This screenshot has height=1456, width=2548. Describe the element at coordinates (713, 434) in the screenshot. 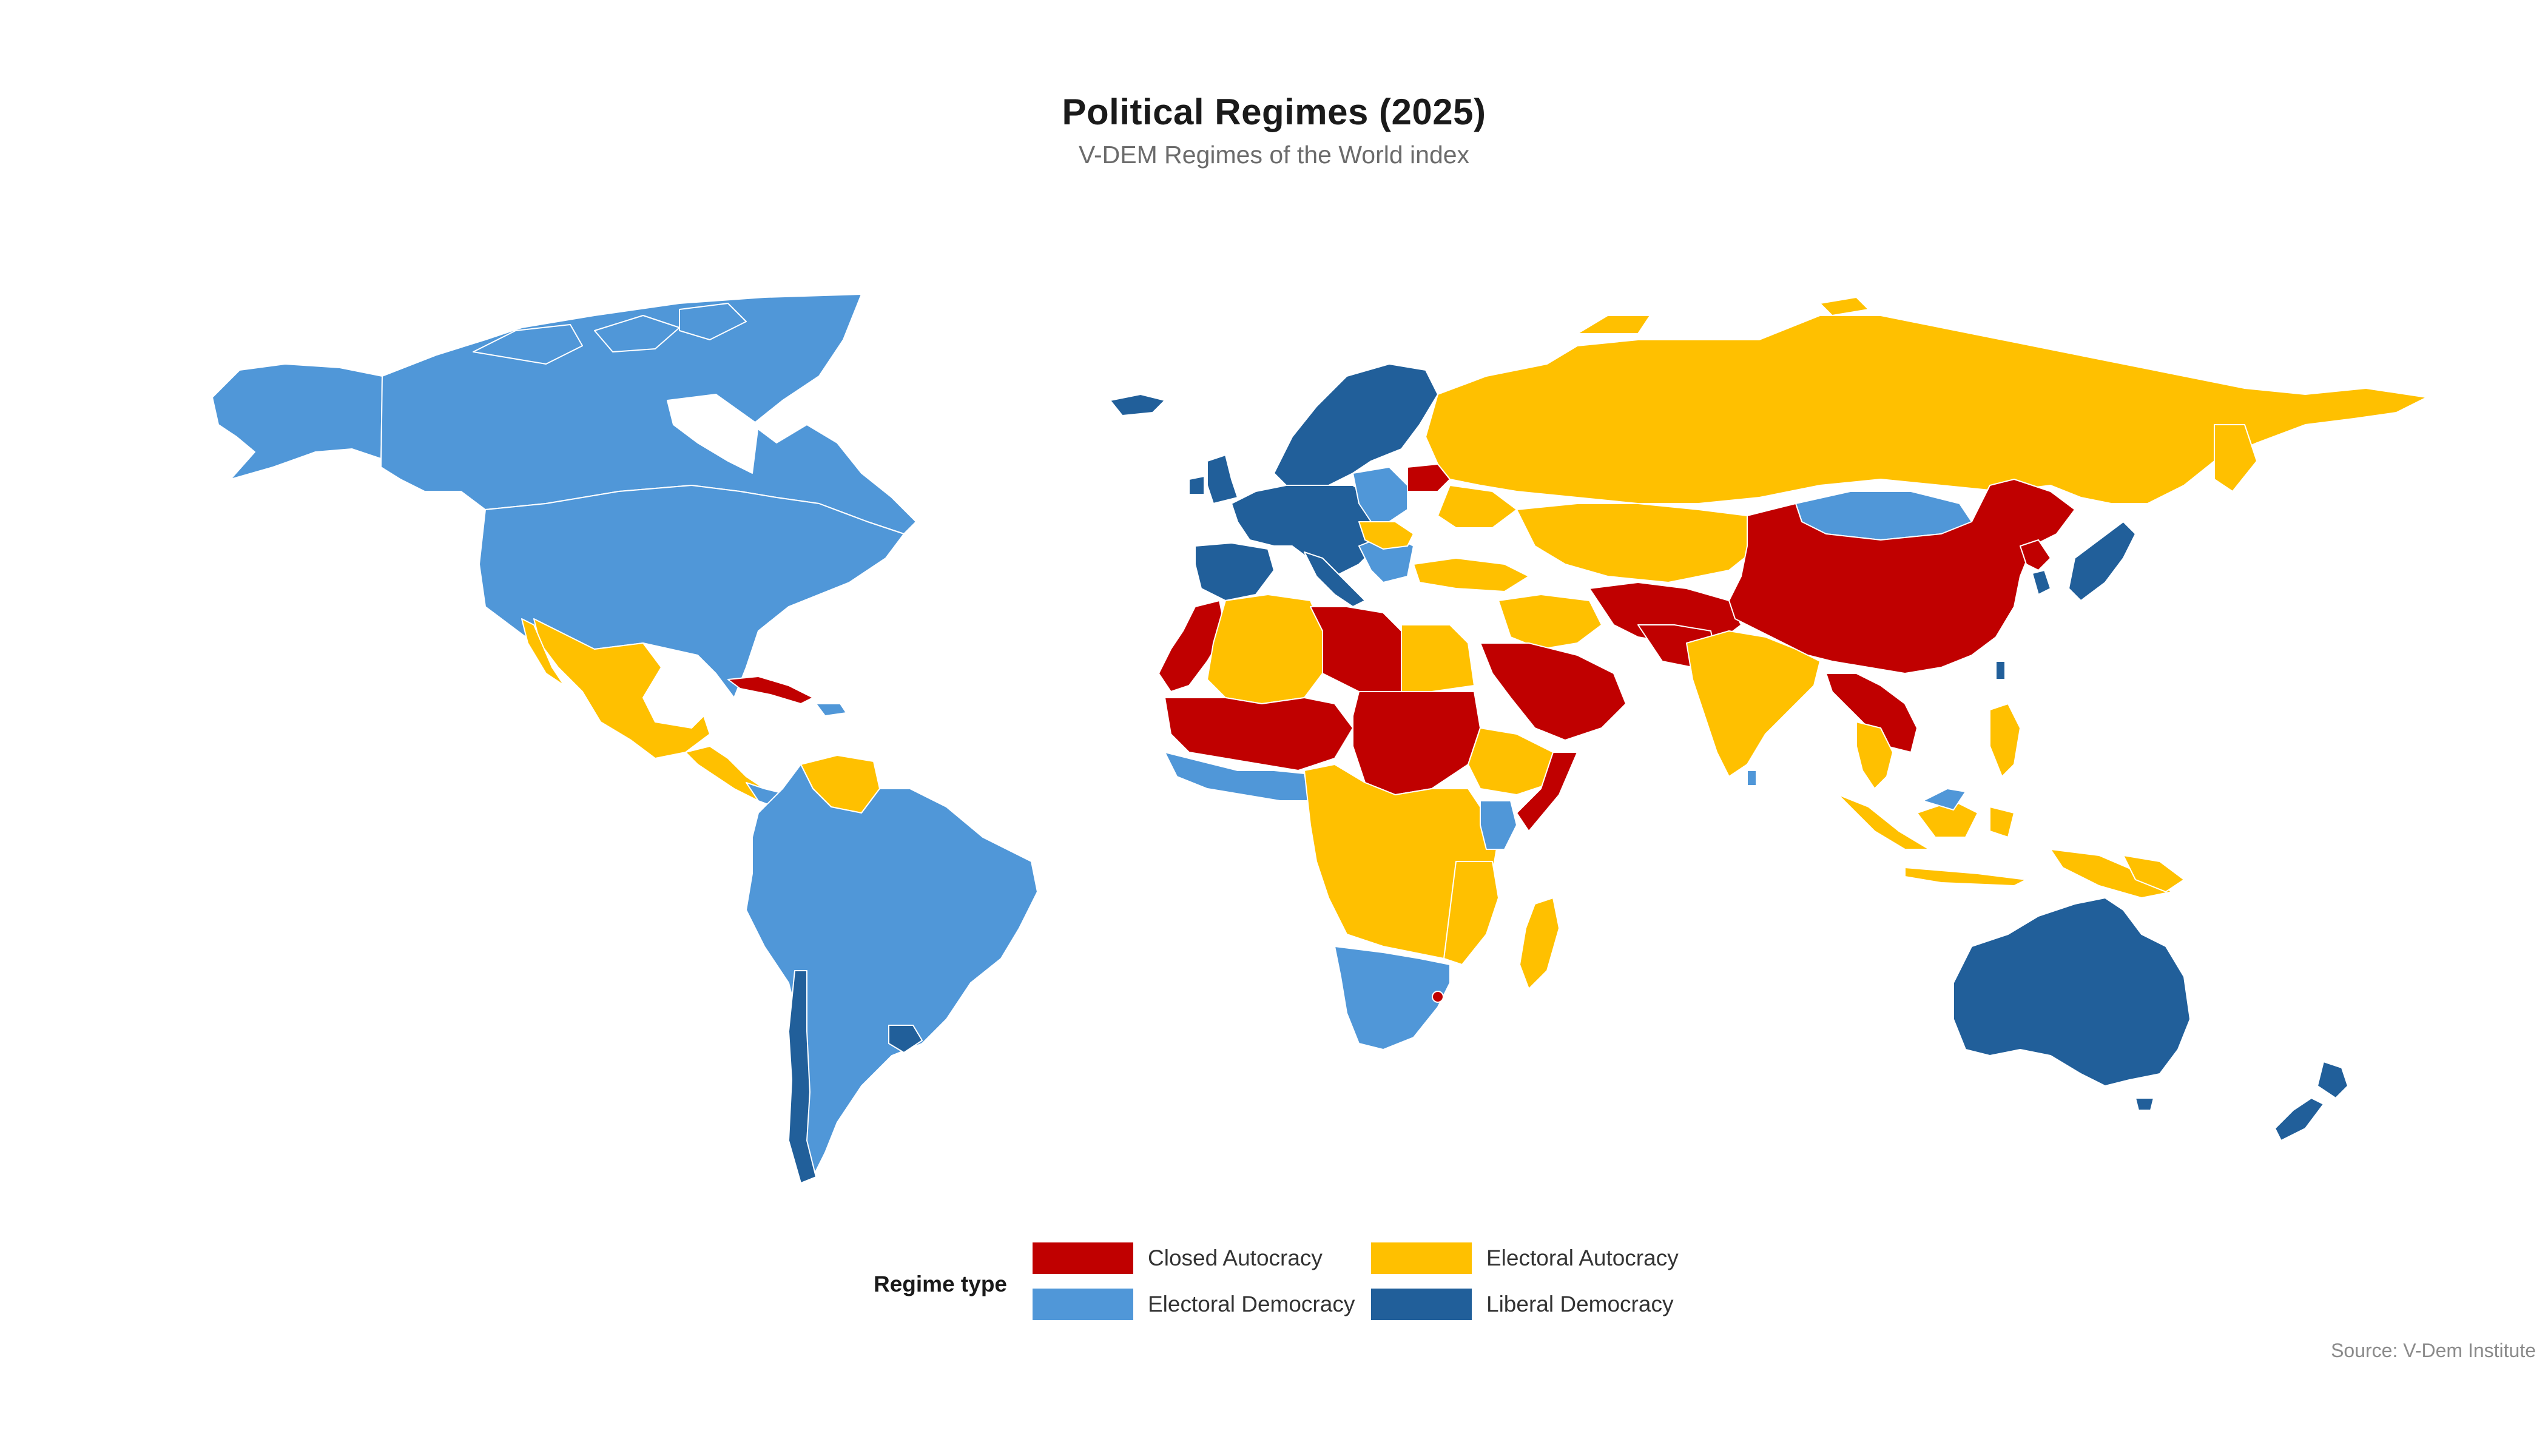

I see `region-hudson-bay-shore` at that location.